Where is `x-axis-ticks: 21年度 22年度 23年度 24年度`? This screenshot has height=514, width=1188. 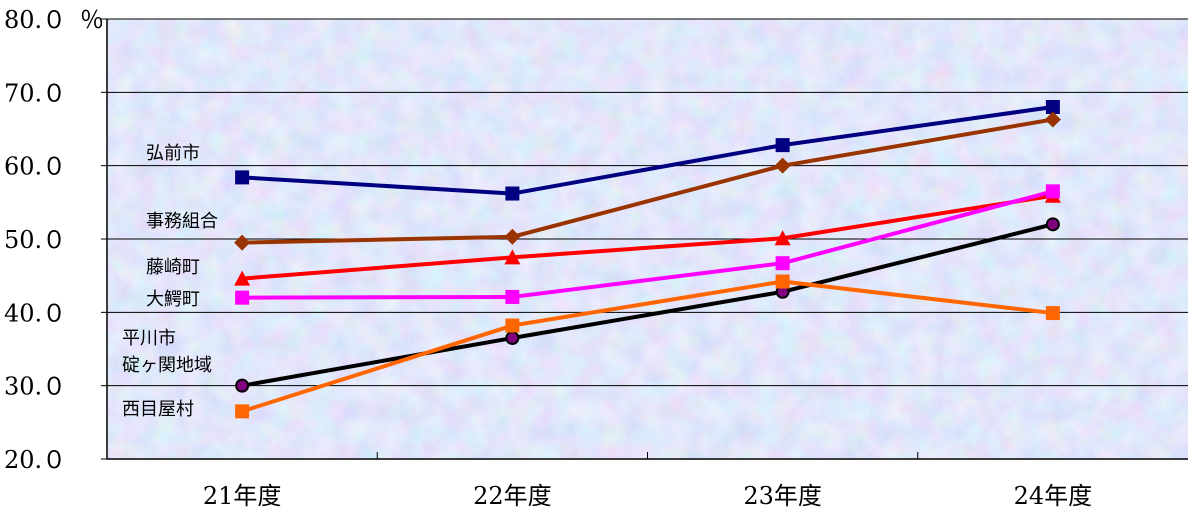
x-axis-ticks: 21年度 22年度 23年度 24年度 is located at coordinates (647, 496).